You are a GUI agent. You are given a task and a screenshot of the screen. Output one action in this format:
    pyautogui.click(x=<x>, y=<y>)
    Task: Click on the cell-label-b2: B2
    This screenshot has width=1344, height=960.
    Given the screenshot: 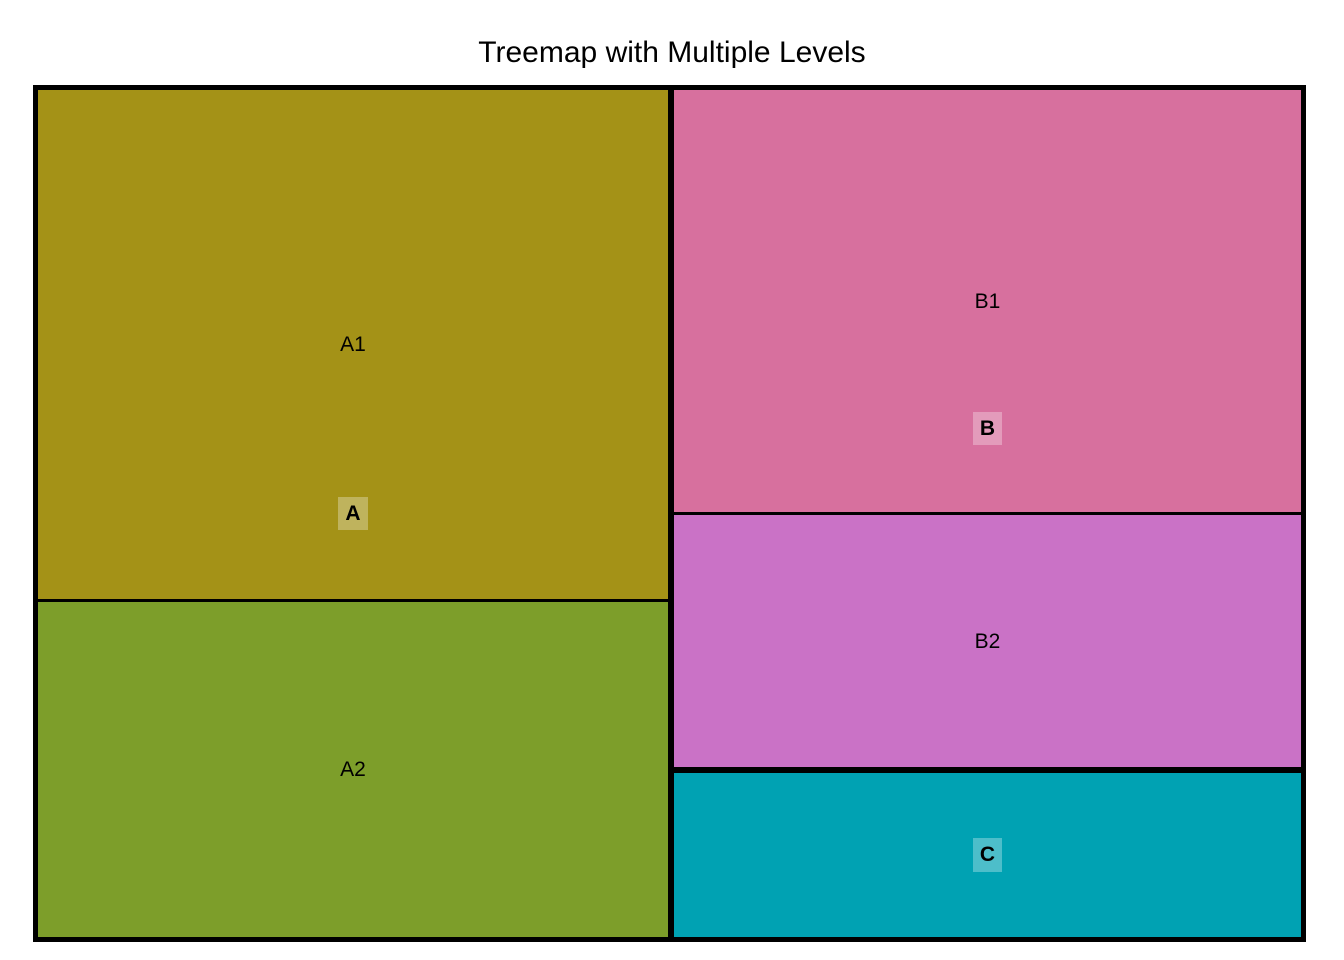 What is the action you would take?
    pyautogui.click(x=987, y=641)
    